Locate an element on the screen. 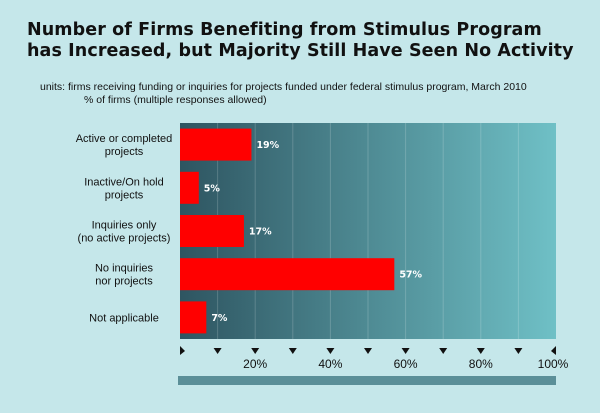 The height and width of the screenshot is (413, 600). units-line-2: % of firms (multiple responses allowed) is located at coordinates (175, 100).